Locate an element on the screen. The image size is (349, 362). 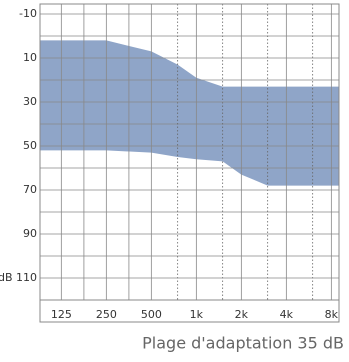
caption: Plage d'adaptation 35 dB is located at coordinates (243, 343).